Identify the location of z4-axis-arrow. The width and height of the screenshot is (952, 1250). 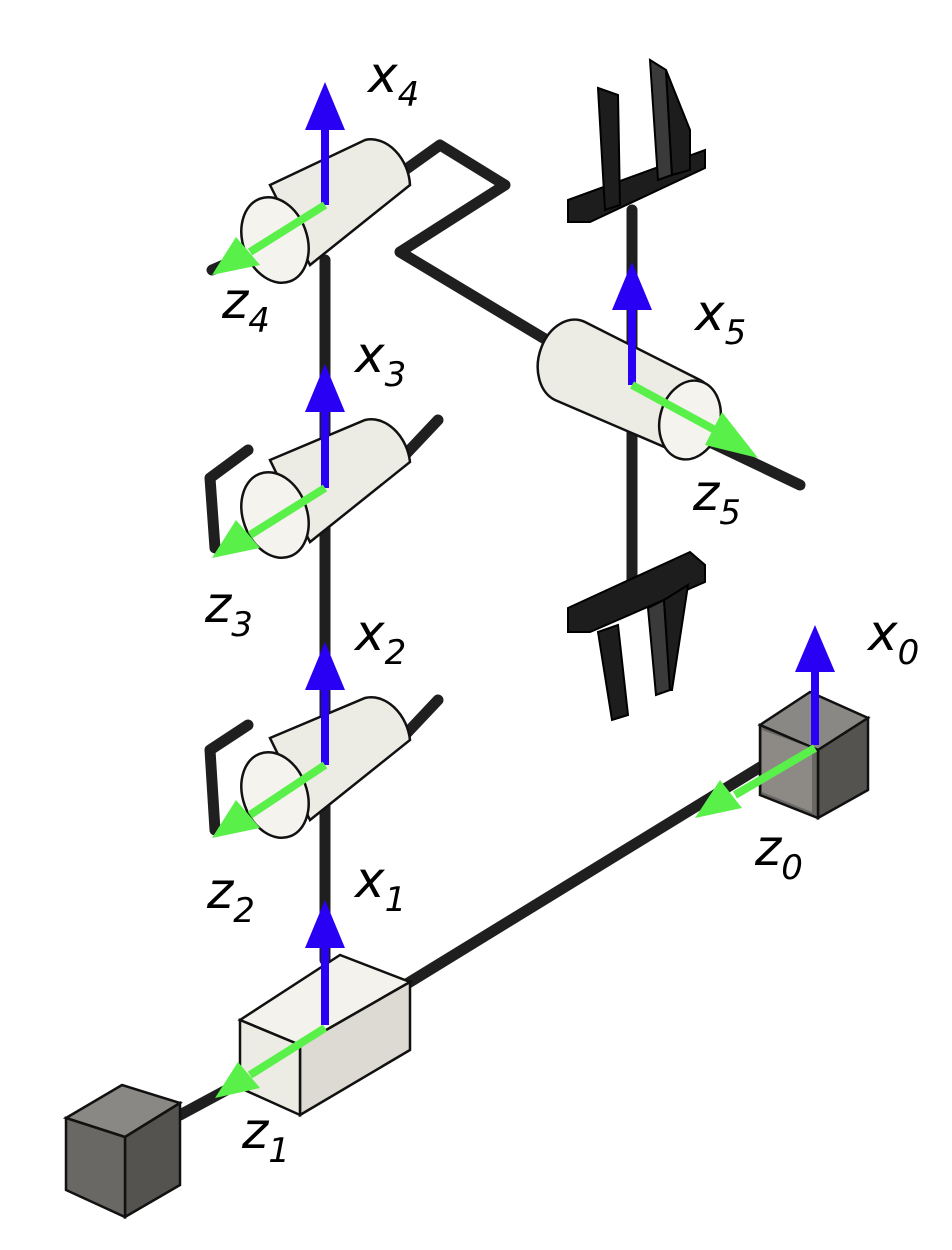
(287, 228).